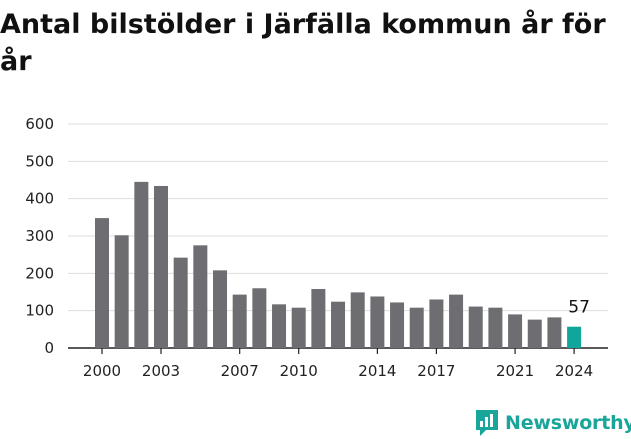  I want to click on y-tick-label: 600, so click(39, 124).